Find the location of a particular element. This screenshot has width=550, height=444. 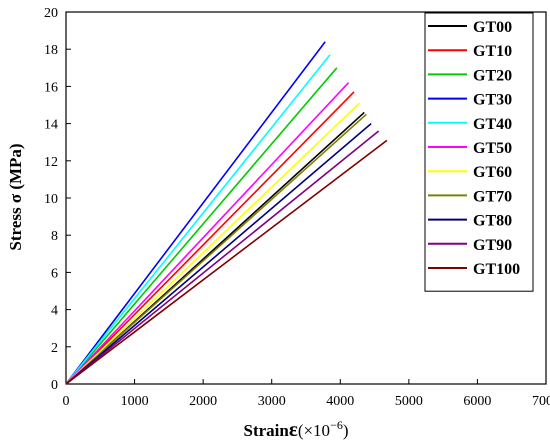

y-tick-label: 6 is located at coordinates (54, 273).